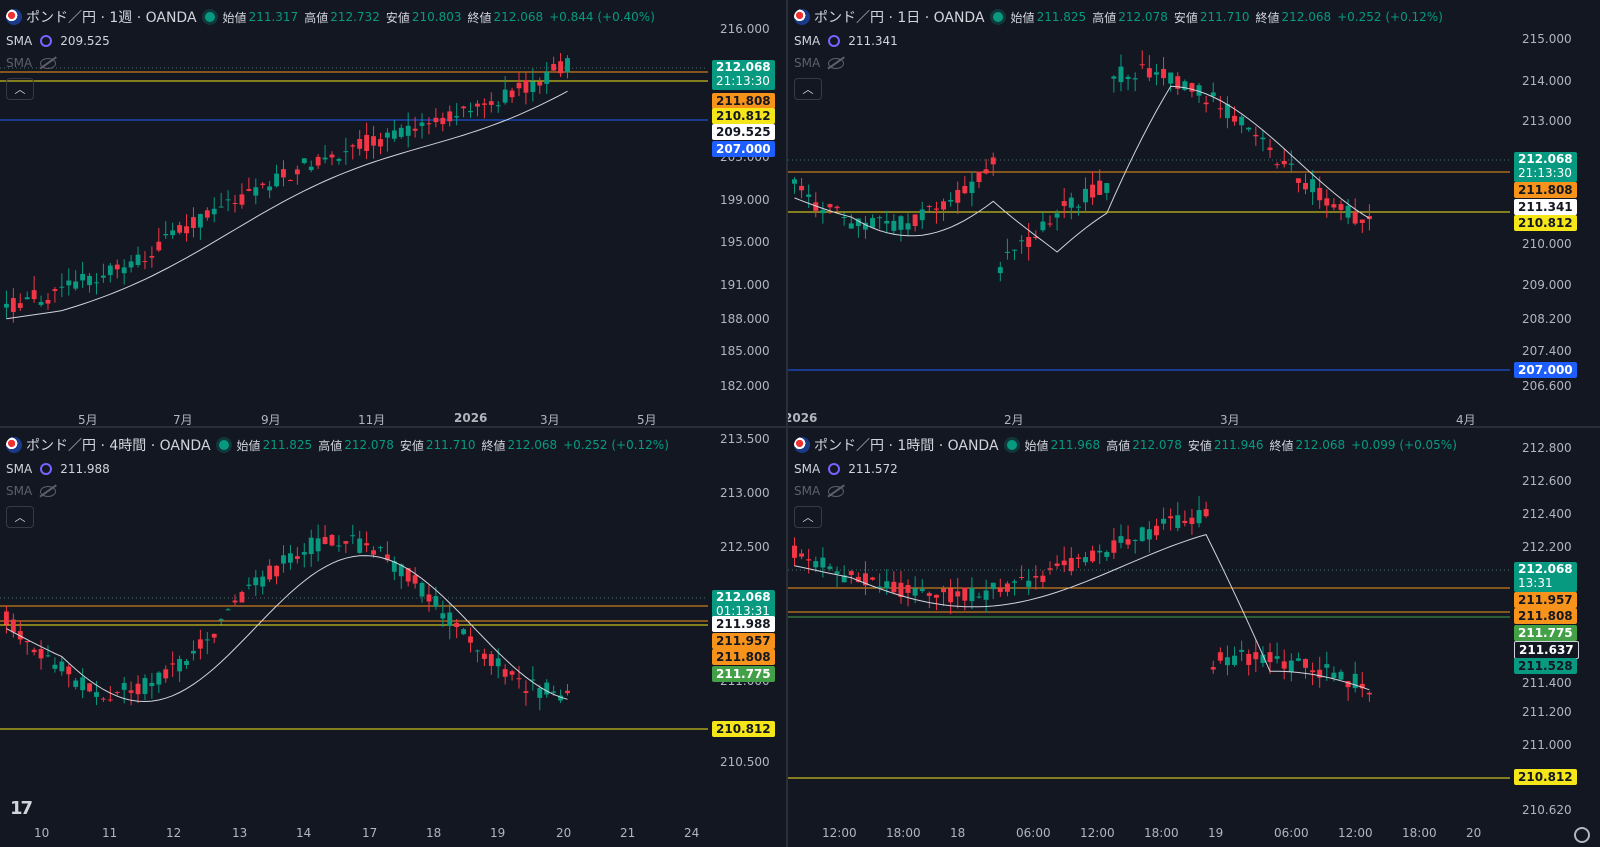 This screenshot has width=1600, height=847. I want to click on pane-separator-horizontal, so click(800, 427).